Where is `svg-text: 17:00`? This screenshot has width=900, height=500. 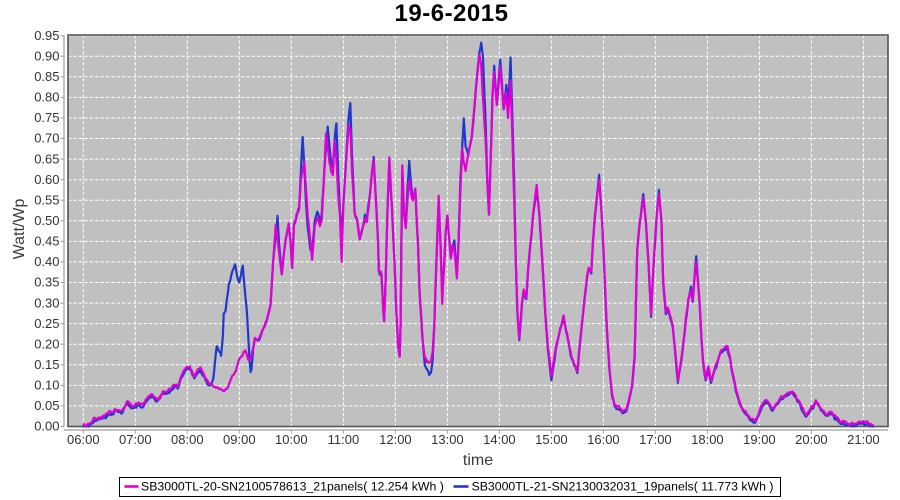 svg-text: 17:00 is located at coordinates (655, 439).